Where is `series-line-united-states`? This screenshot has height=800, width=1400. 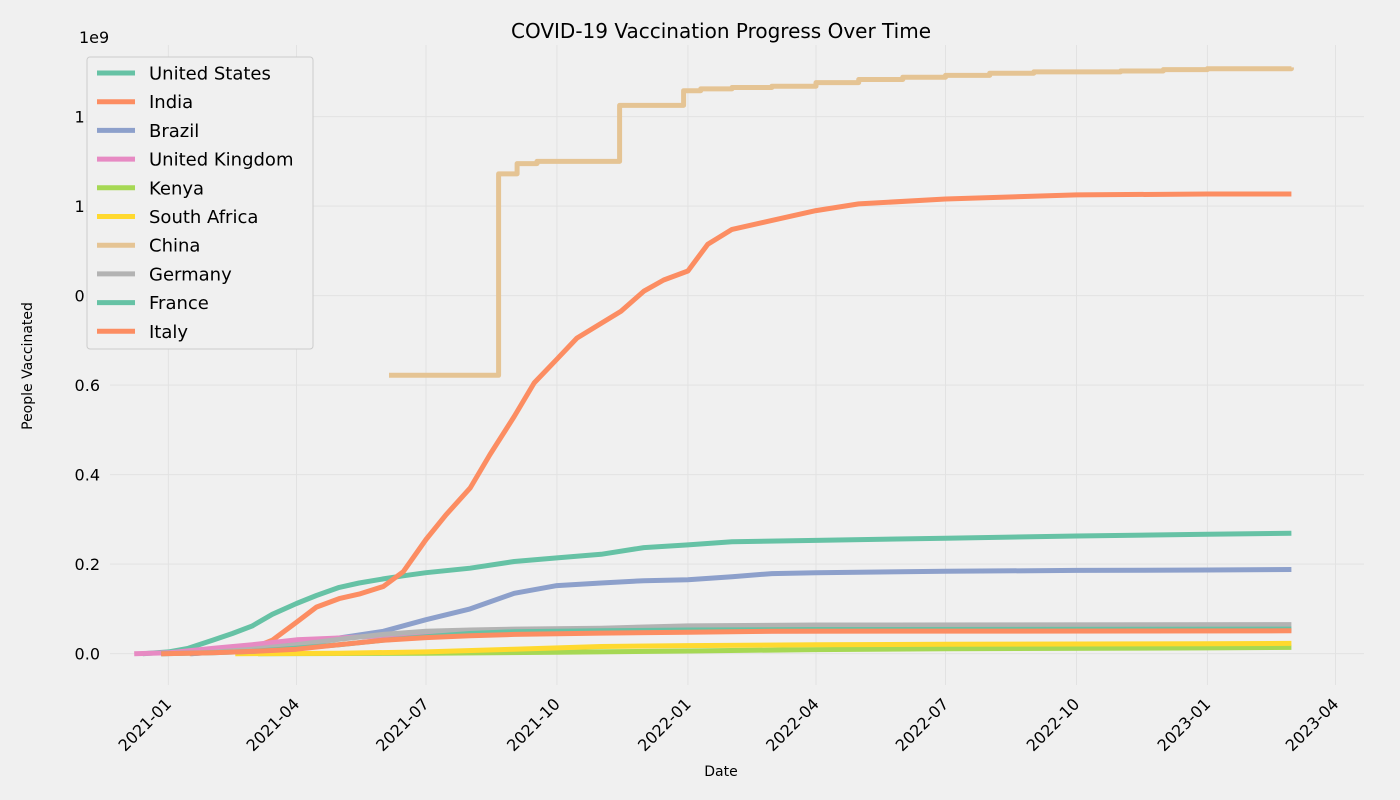 series-line-united-states is located at coordinates (717, 593).